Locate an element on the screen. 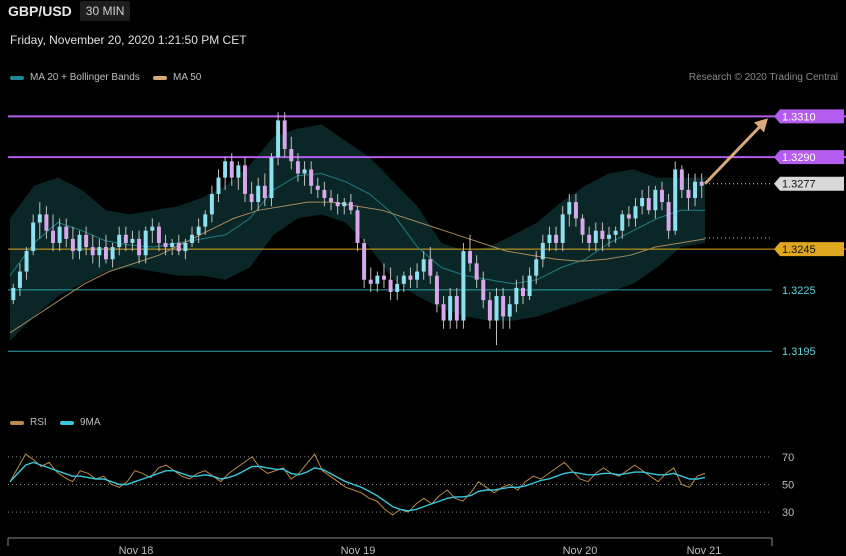 The image size is (846, 556). price-level-label: 1.3290 is located at coordinates (799, 158).